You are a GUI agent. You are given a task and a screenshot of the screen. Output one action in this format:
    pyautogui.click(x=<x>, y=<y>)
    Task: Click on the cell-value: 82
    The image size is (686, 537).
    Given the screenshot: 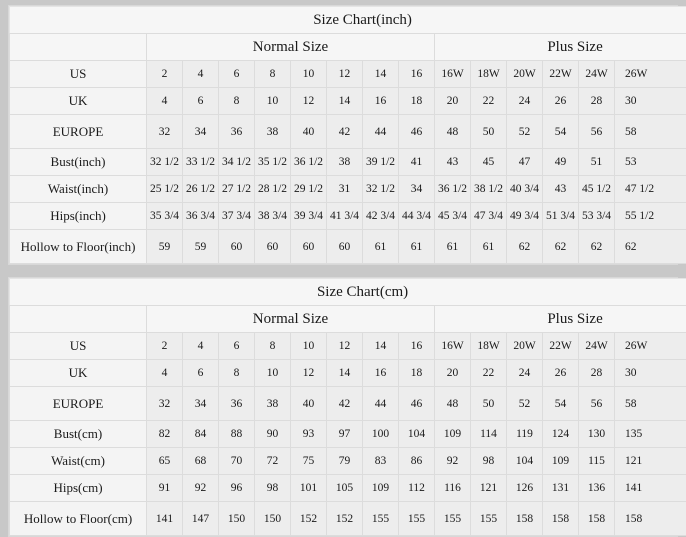 What is the action you would take?
    pyautogui.click(x=165, y=434)
    